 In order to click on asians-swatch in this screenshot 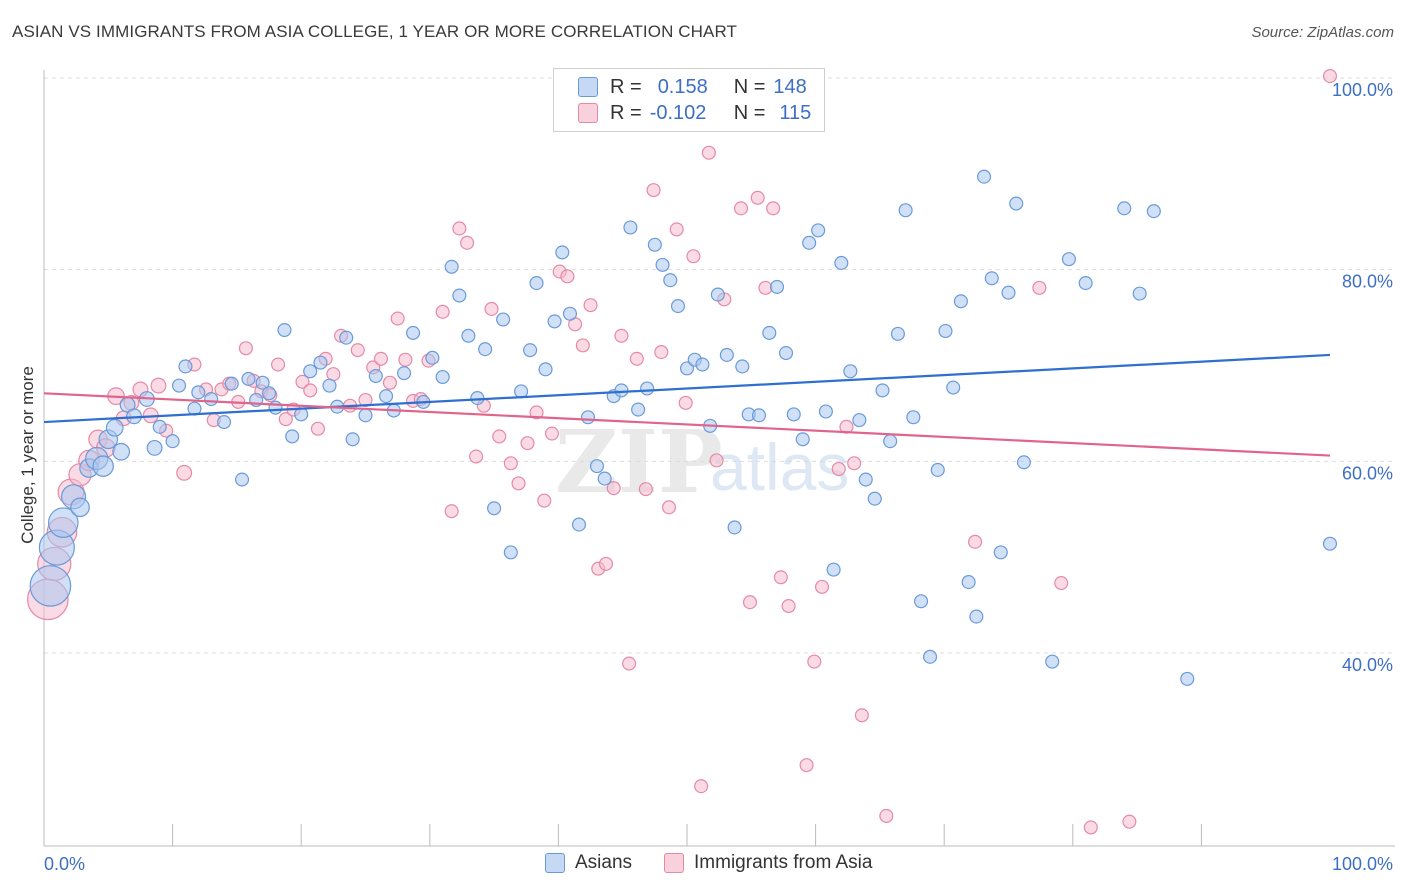, I will do `click(555, 863)`.